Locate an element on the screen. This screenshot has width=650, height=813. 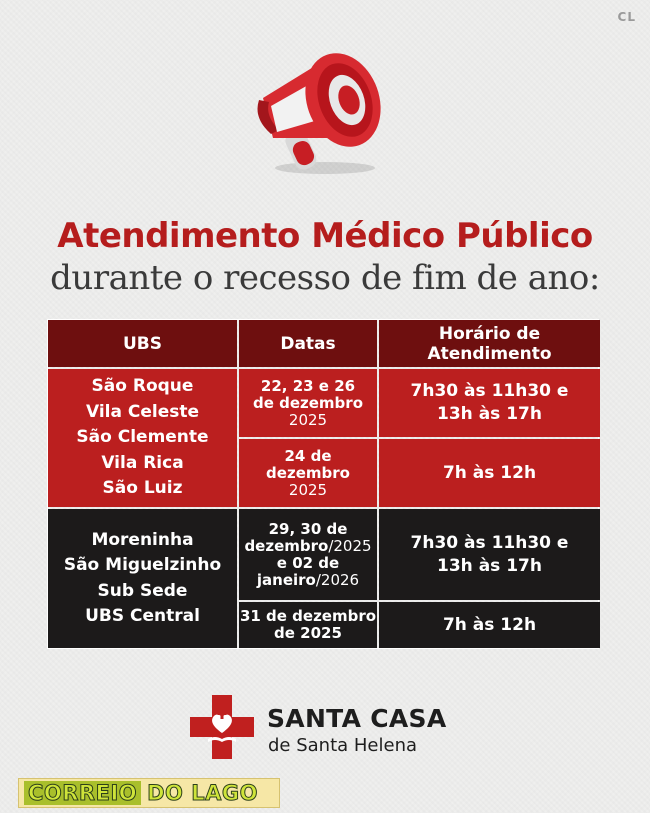
ubs-name: São Luiz is located at coordinates (142, 488).